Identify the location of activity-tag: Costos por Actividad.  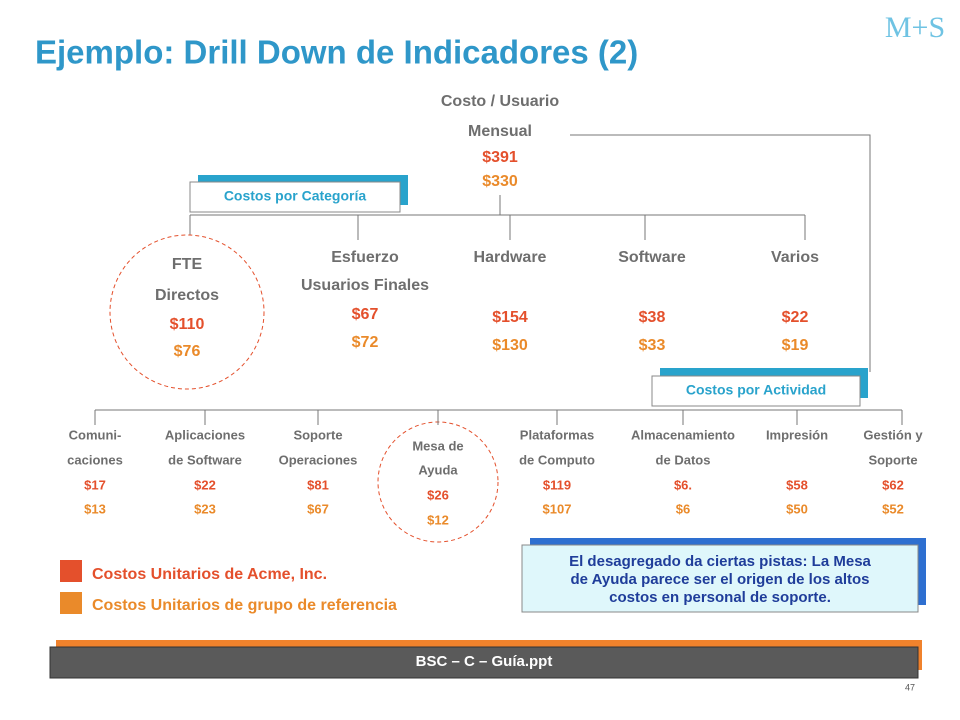
(756, 390).